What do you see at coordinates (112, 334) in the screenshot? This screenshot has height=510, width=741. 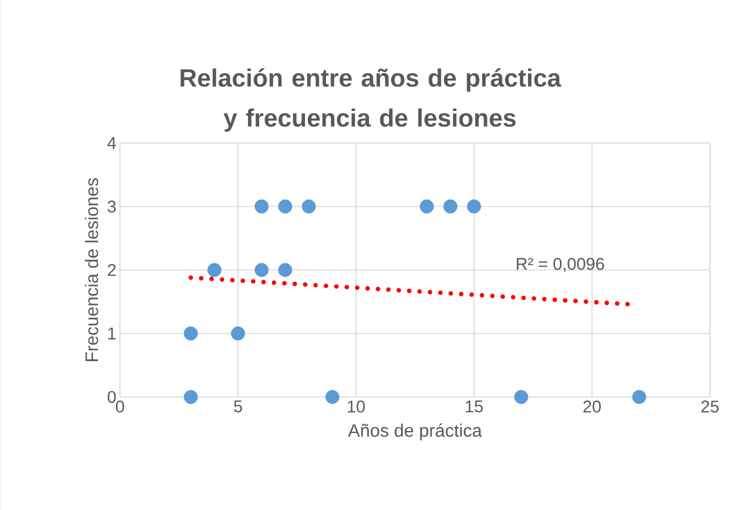 I see `y-tick-label: 1` at bounding box center [112, 334].